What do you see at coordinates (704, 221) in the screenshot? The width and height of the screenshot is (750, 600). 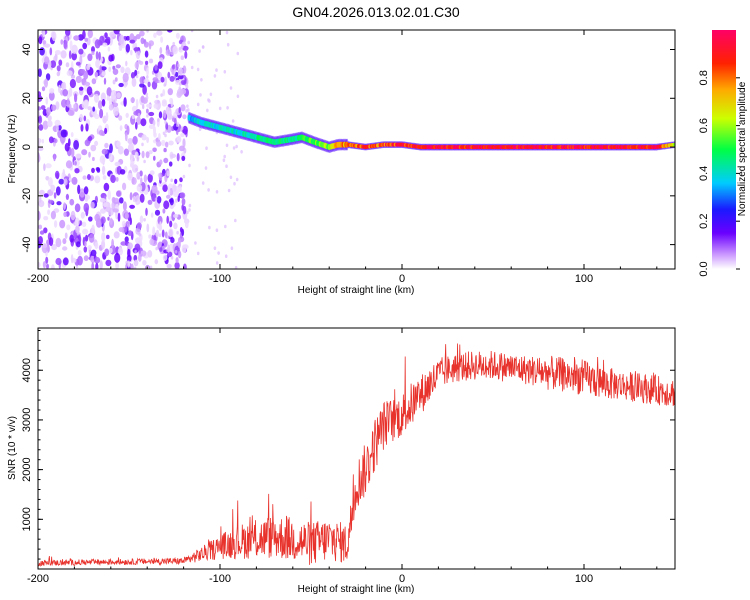 I see `colorbar-tick-label: 0.2` at bounding box center [704, 221].